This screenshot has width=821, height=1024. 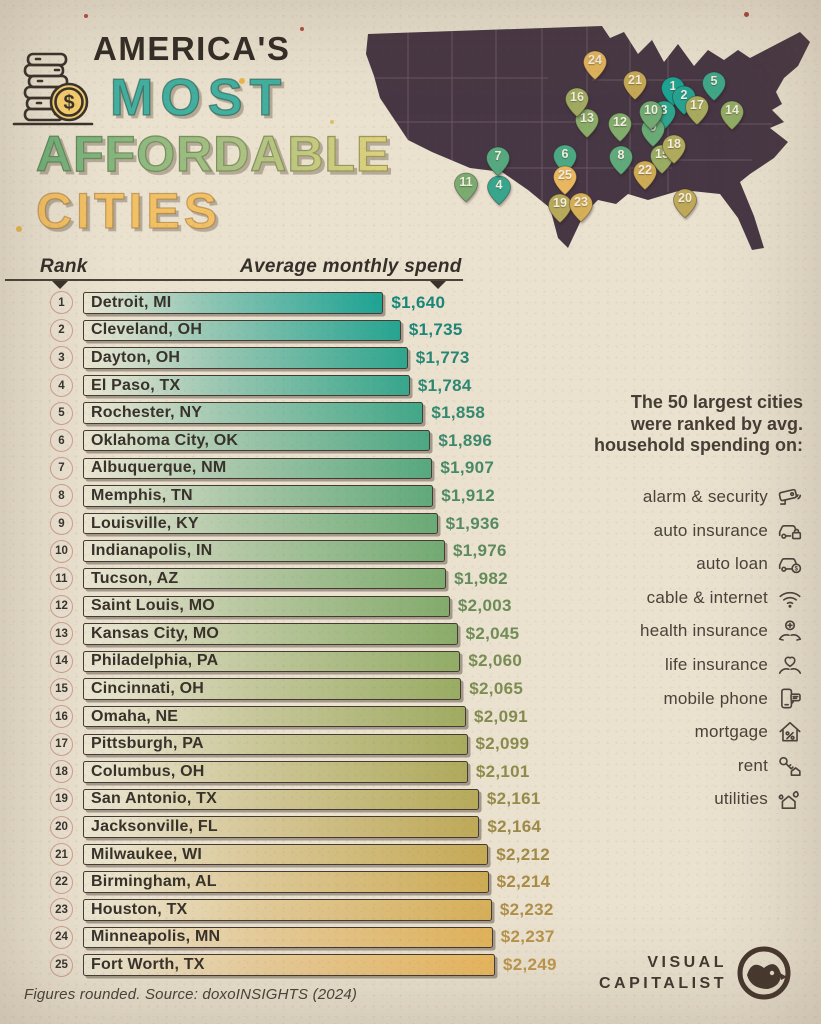 What do you see at coordinates (153, 606) in the screenshot?
I see `city-label: Saint Louis, MO` at bounding box center [153, 606].